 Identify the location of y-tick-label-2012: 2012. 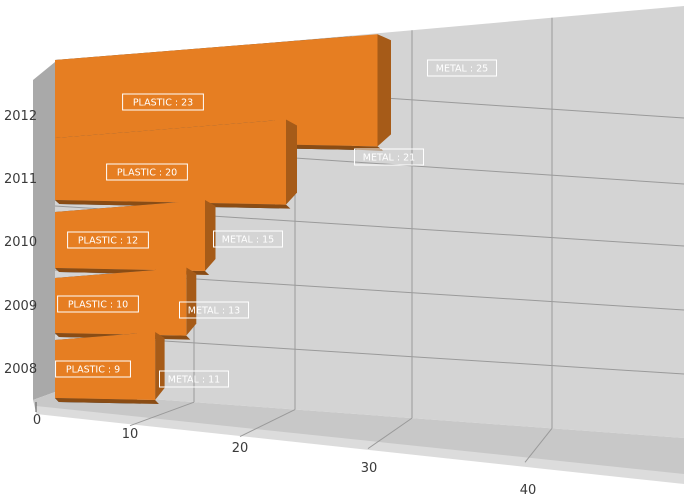
(20, 116).